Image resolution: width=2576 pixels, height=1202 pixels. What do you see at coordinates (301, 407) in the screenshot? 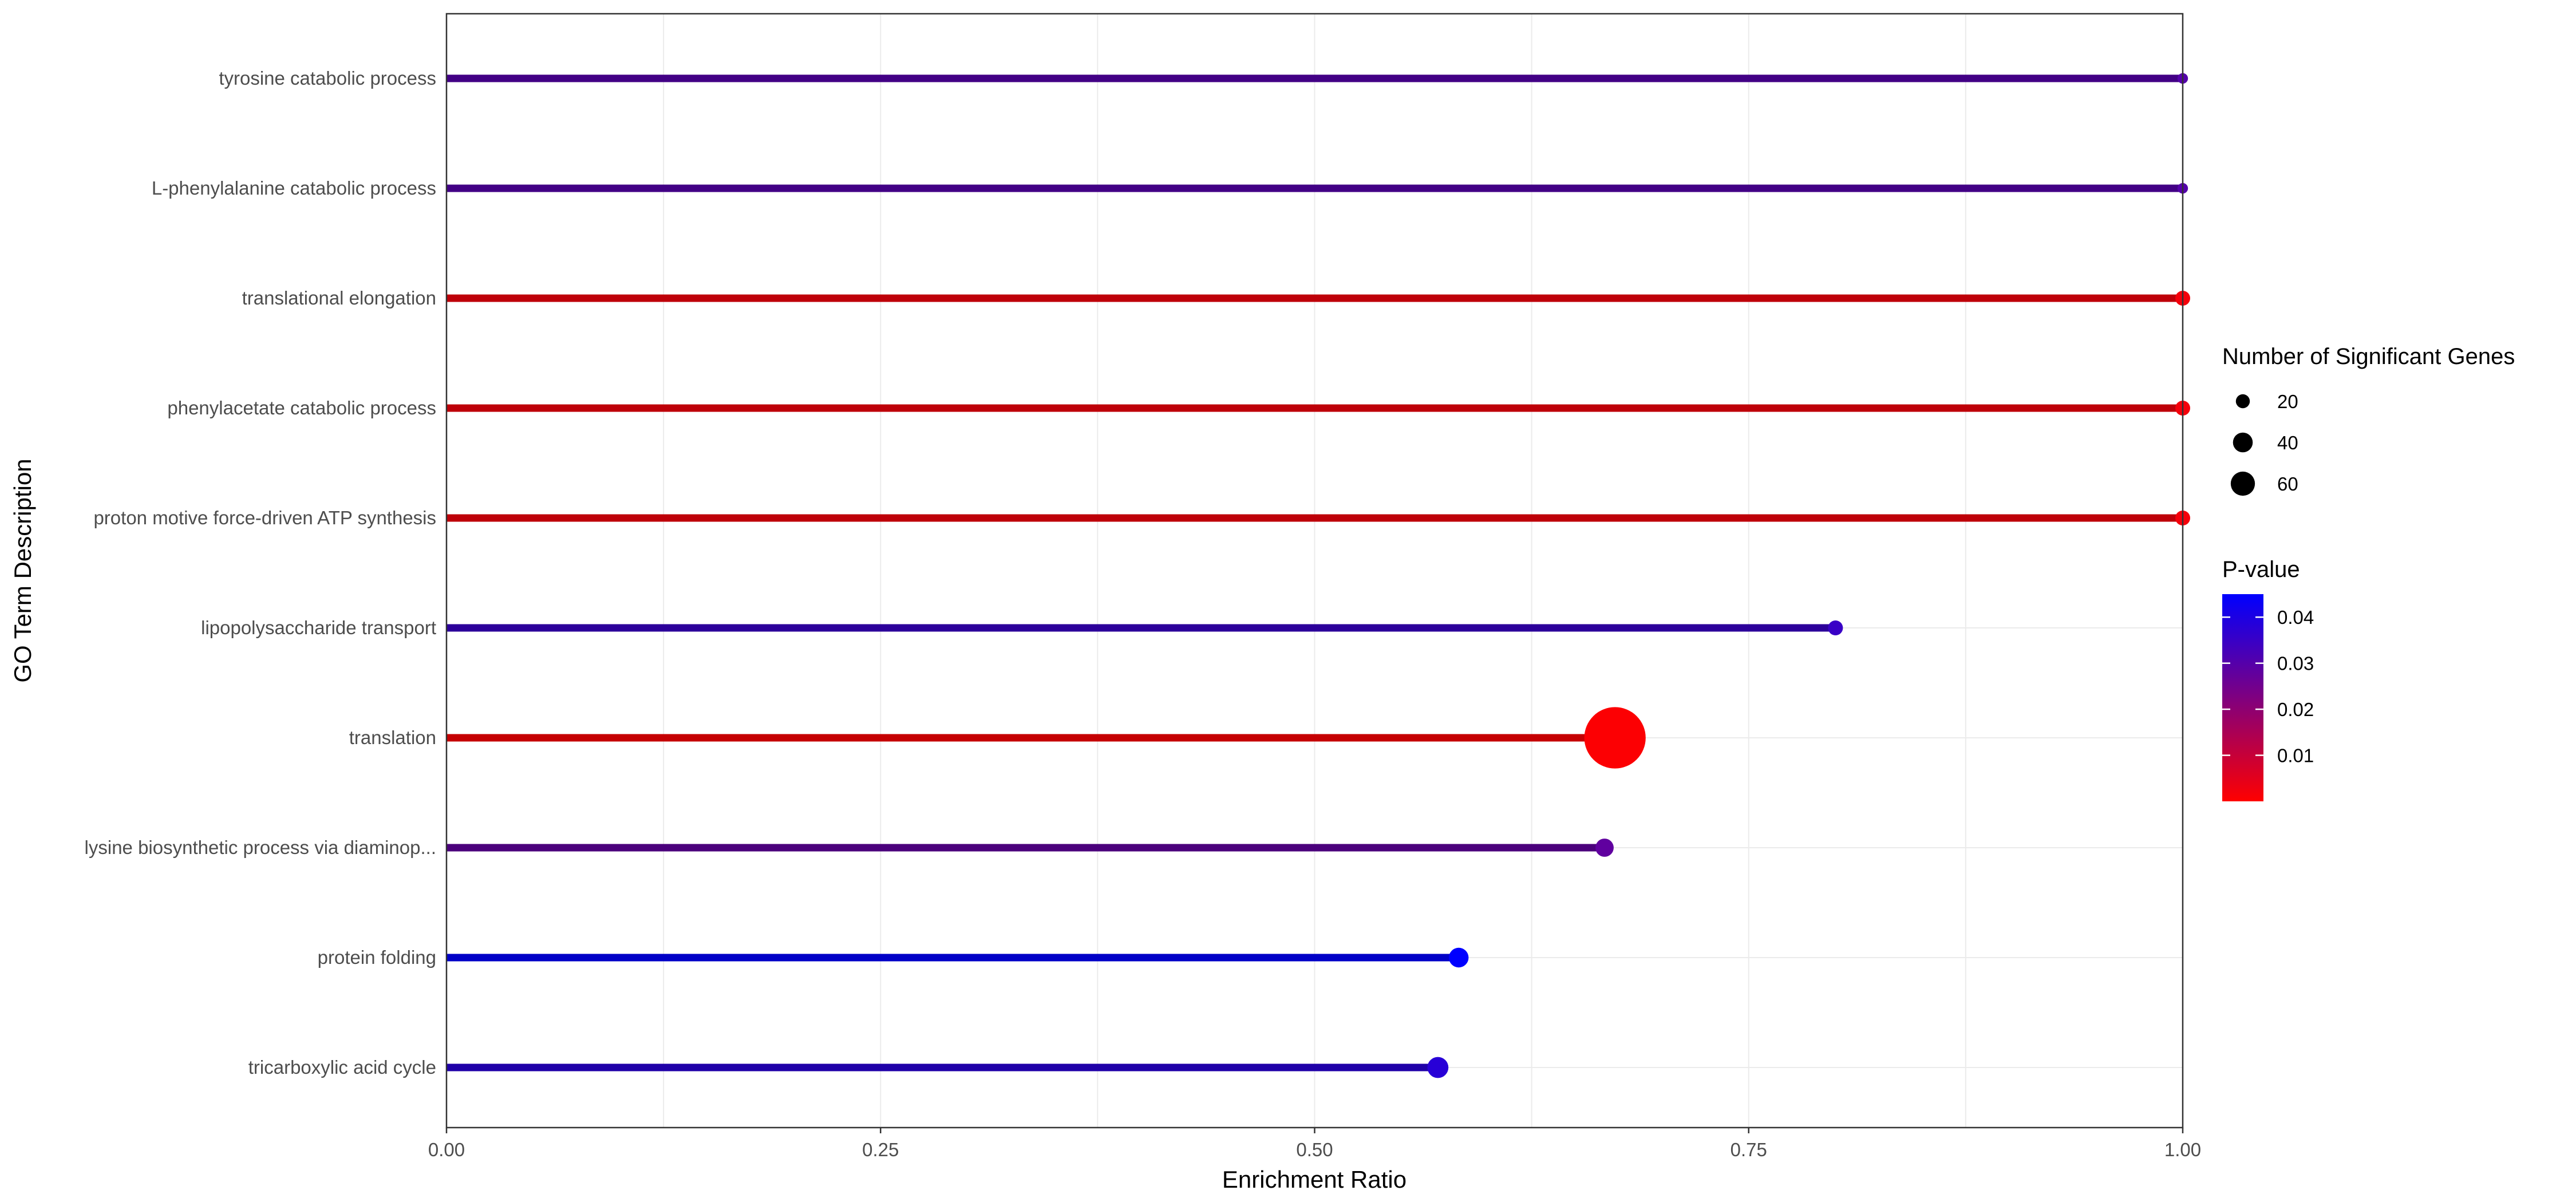
I see `y-tick-label: phenylacetate catabolic process` at bounding box center [301, 407].